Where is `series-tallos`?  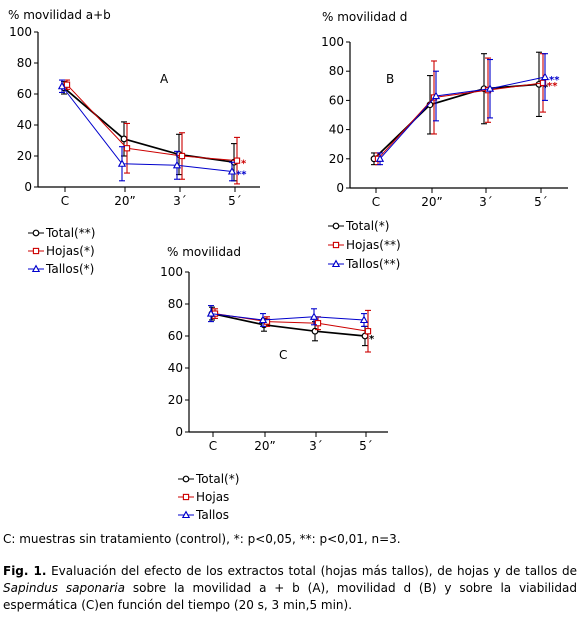
series-tallos is located at coordinates (287, 316).